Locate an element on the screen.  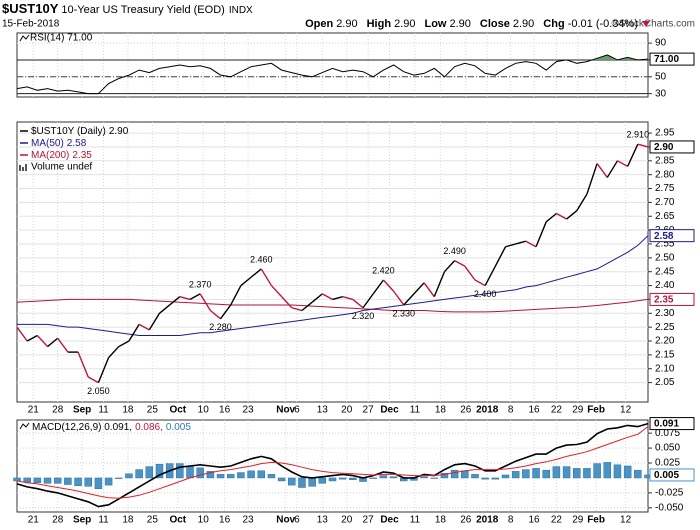
price-annotation: 2.460 is located at coordinates (261, 259).